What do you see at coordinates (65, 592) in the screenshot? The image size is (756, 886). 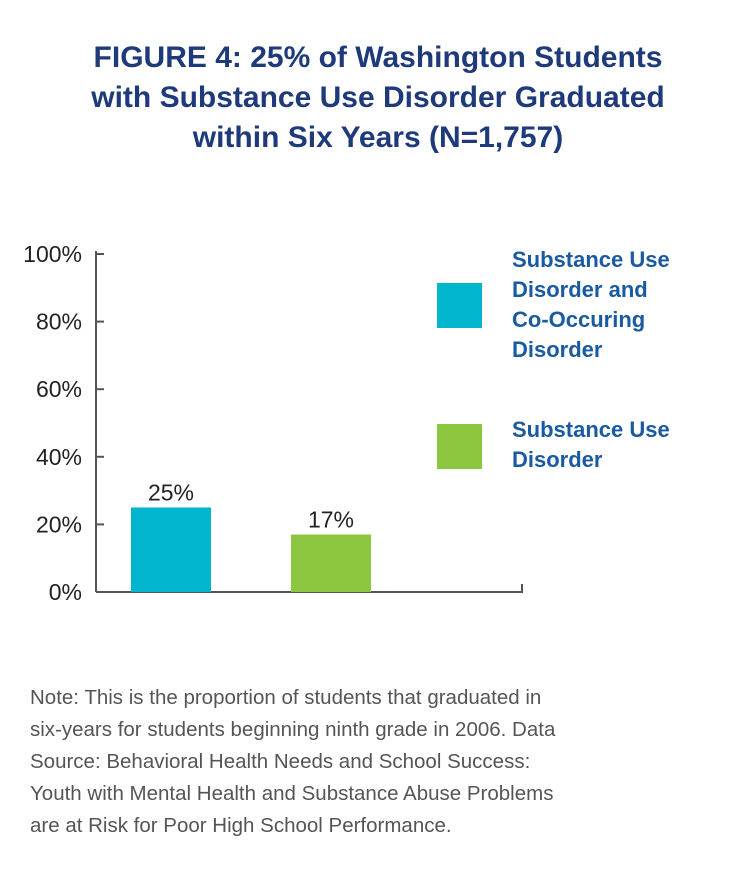 I see `y-tick-label: 0%` at bounding box center [65, 592].